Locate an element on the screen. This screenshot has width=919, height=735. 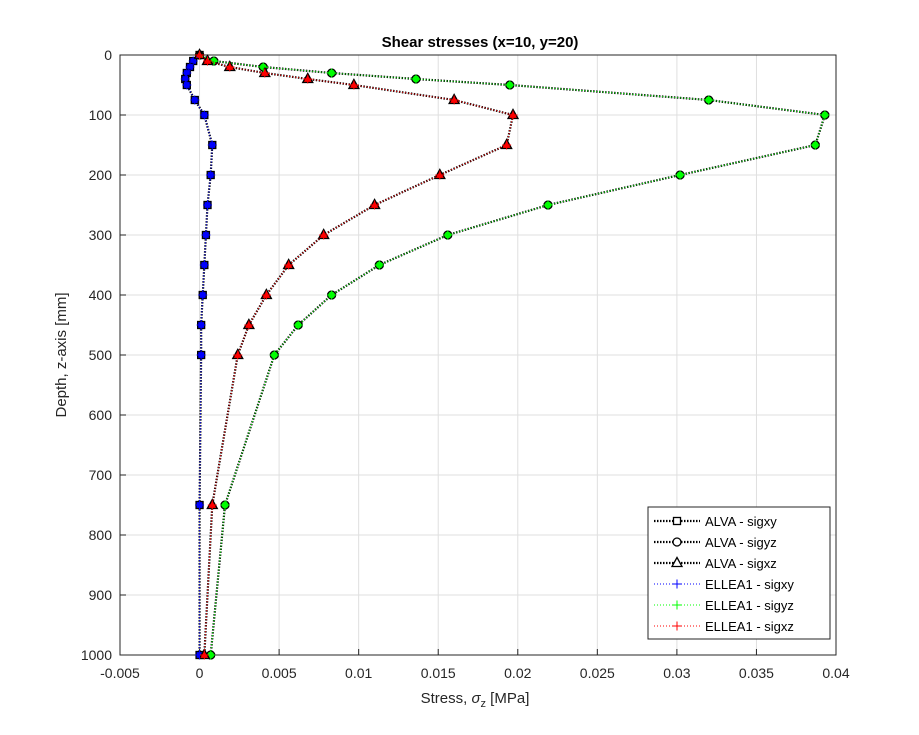
x-axis-label-prefix: Stress, is located at coordinates (446, 698).